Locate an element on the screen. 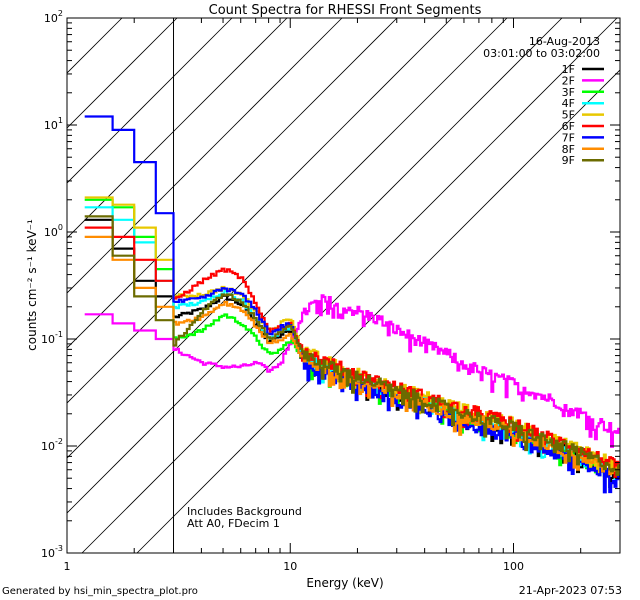 Image resolution: width=640 pixels, height=600 pixels. x-tick-label: 100 is located at coordinates (513, 566).